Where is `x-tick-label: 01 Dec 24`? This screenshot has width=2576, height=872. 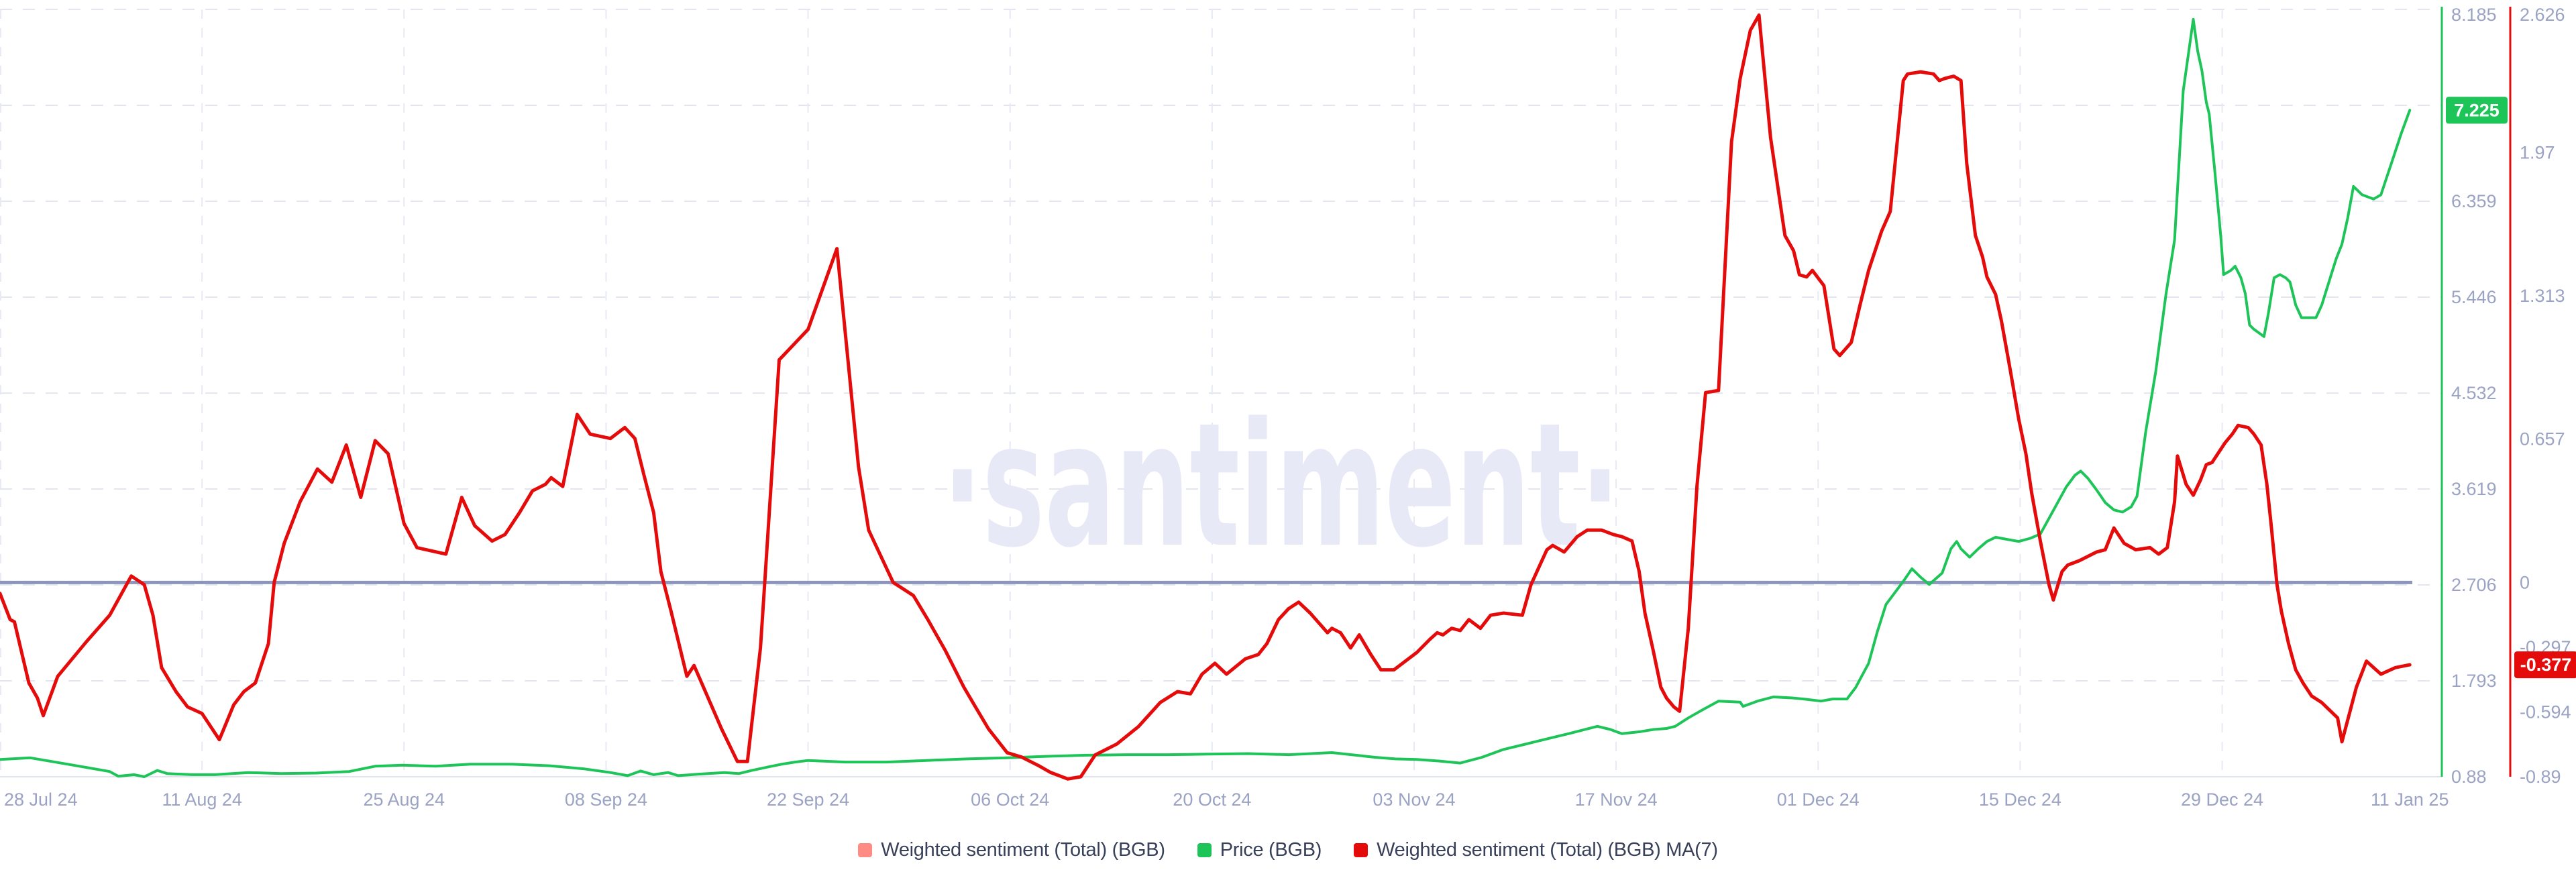
x-tick-label: 01 Dec 24 is located at coordinates (1818, 800).